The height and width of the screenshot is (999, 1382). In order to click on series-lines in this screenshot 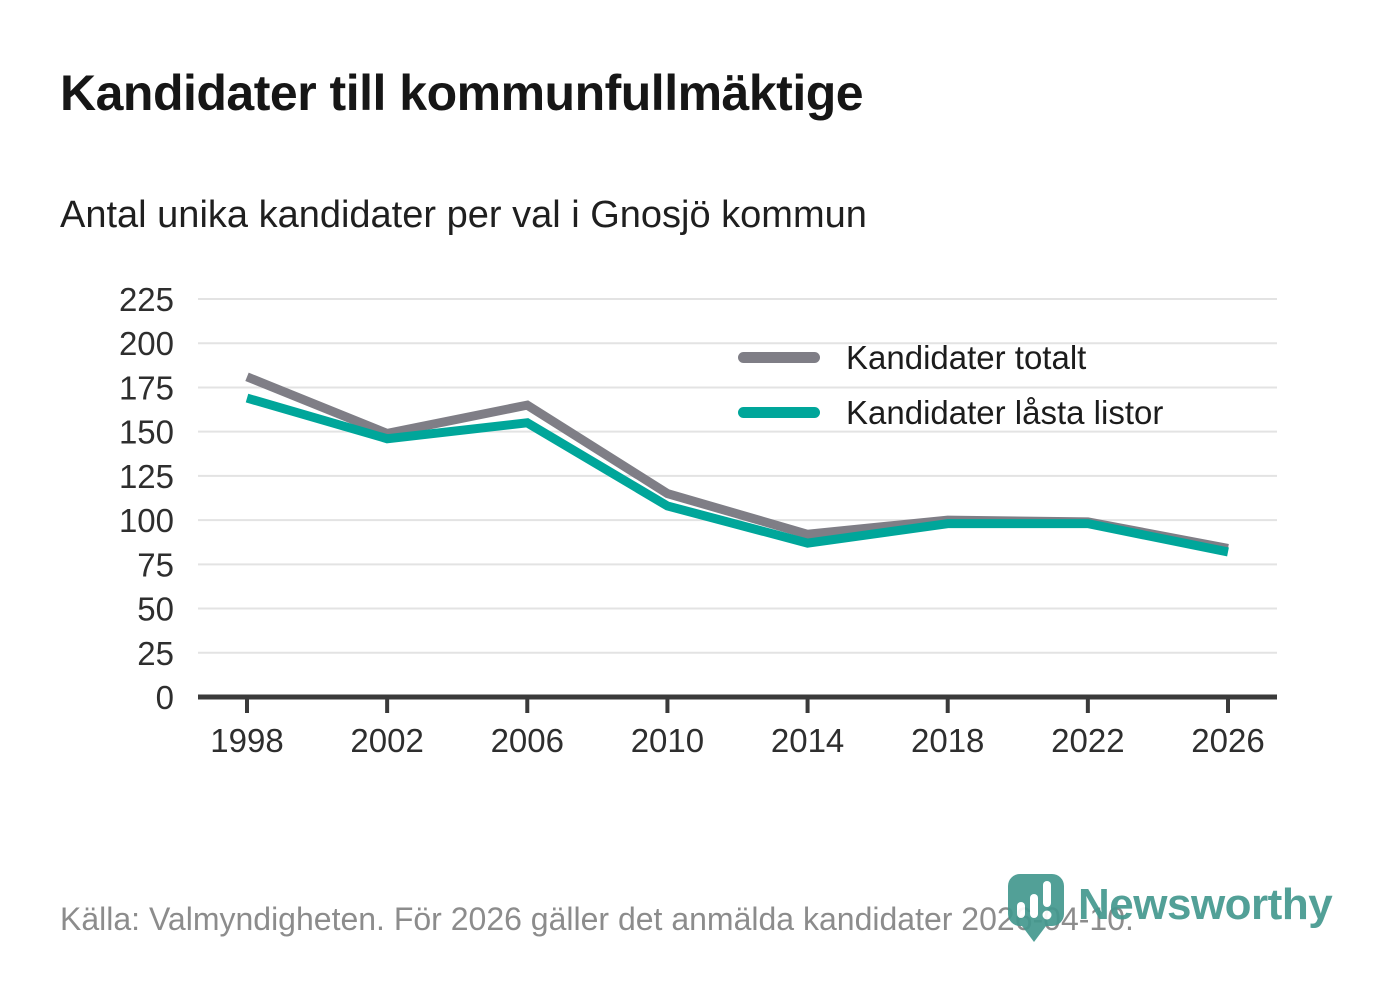, I will do `click(737, 464)`.